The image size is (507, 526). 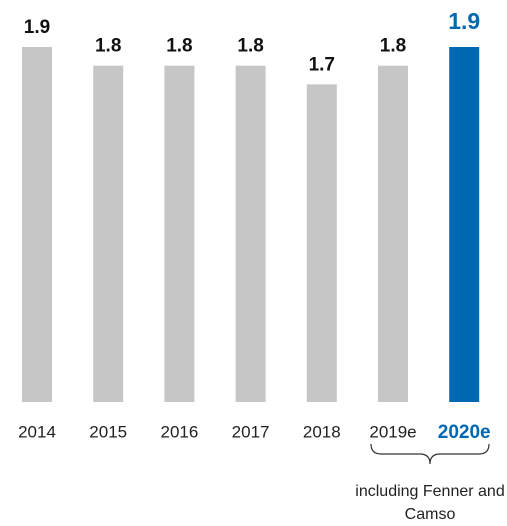 I want to click on x-tick-label: 2019e, so click(x=392, y=431).